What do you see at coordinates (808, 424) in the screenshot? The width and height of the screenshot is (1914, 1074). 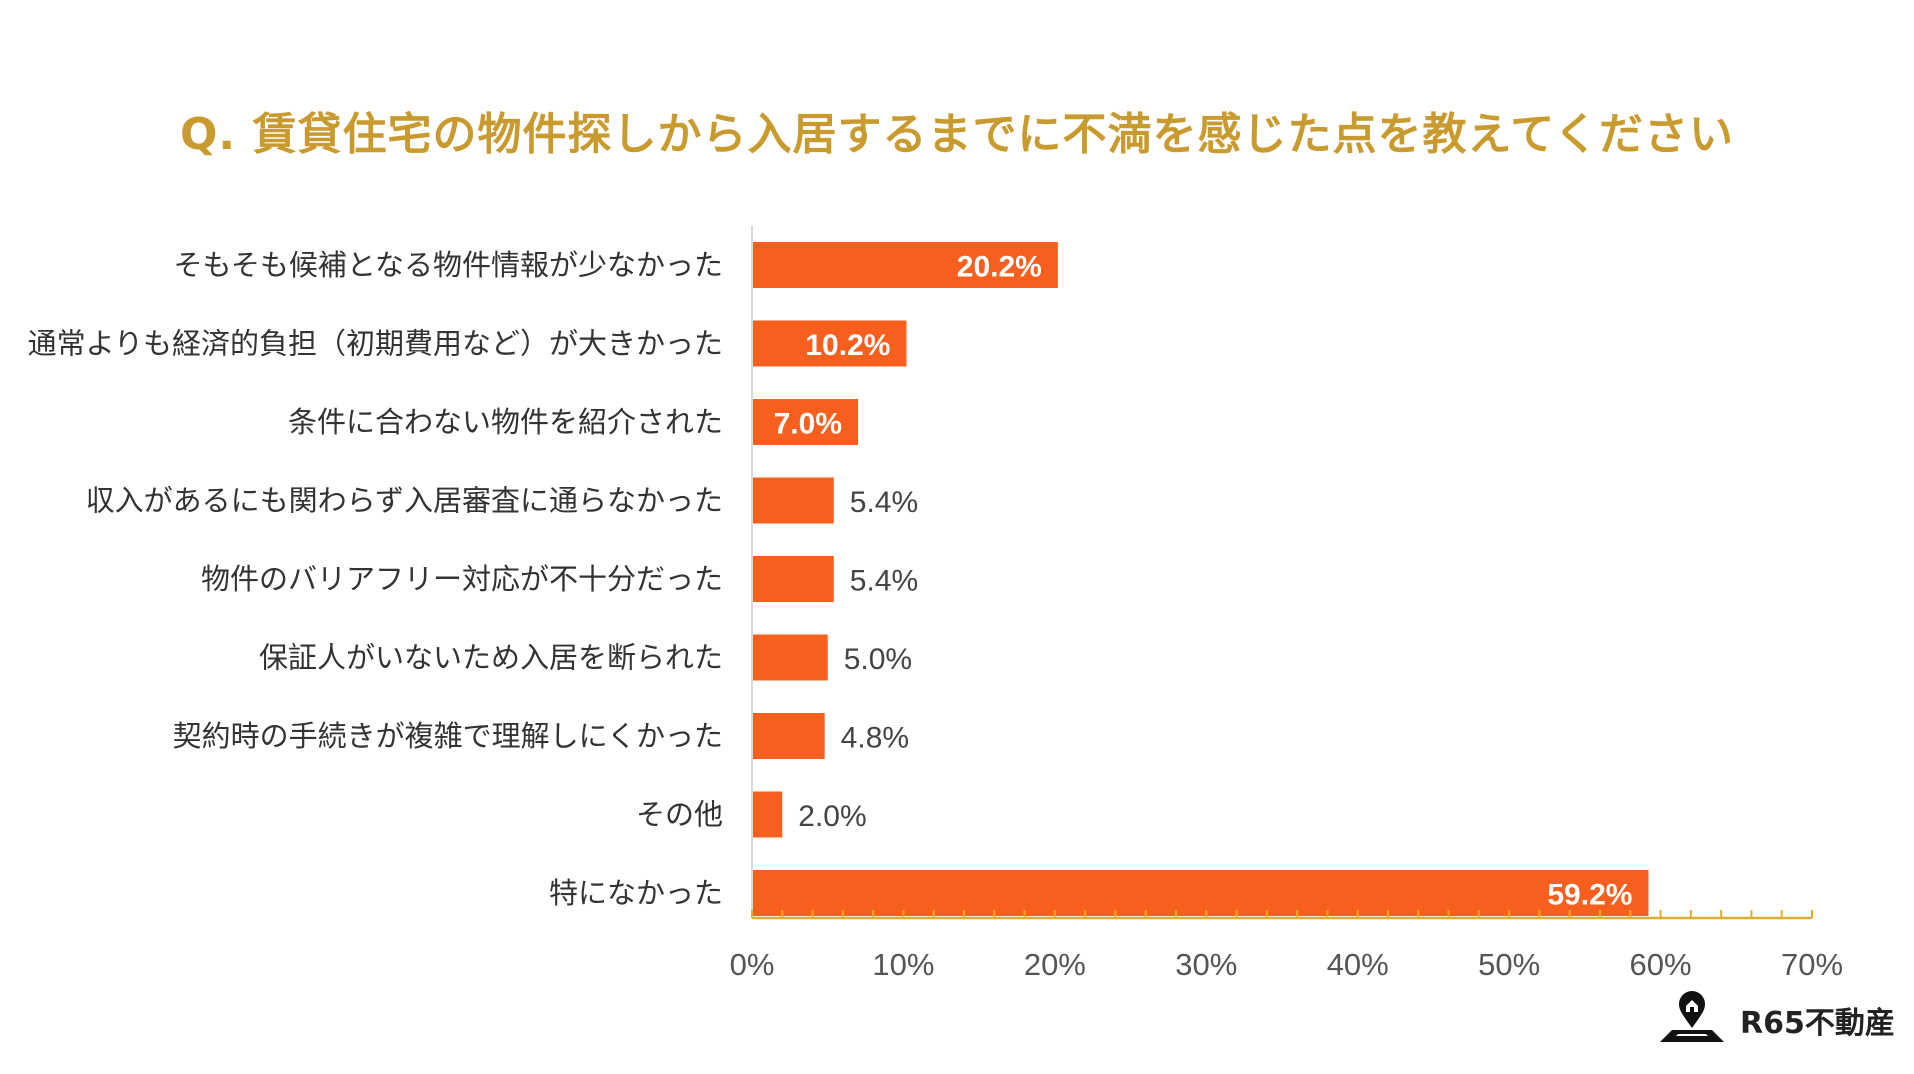 I see `data-label: 7.0%` at bounding box center [808, 424].